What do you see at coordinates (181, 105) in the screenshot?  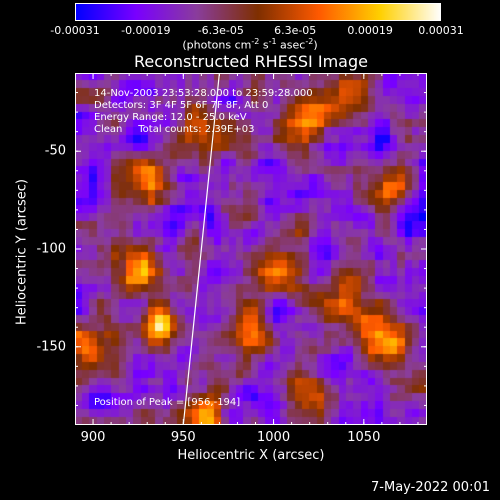 I see `annotation-detectors: Detectors: 3F 4F 5F 6F 7F 8F, Att 0` at bounding box center [181, 105].